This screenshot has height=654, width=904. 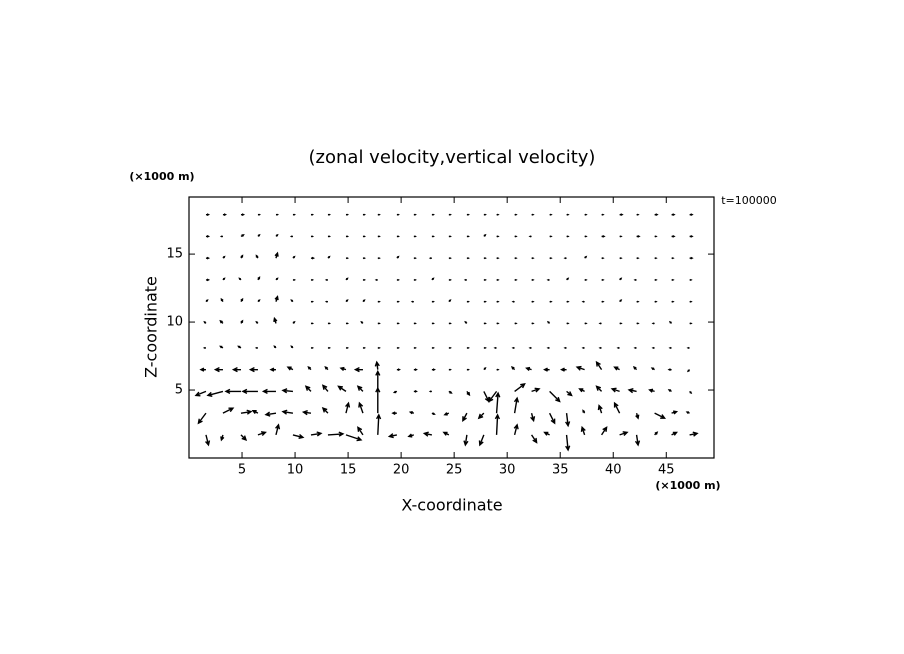 I want to click on time-label: t=100000, so click(x=749, y=200).